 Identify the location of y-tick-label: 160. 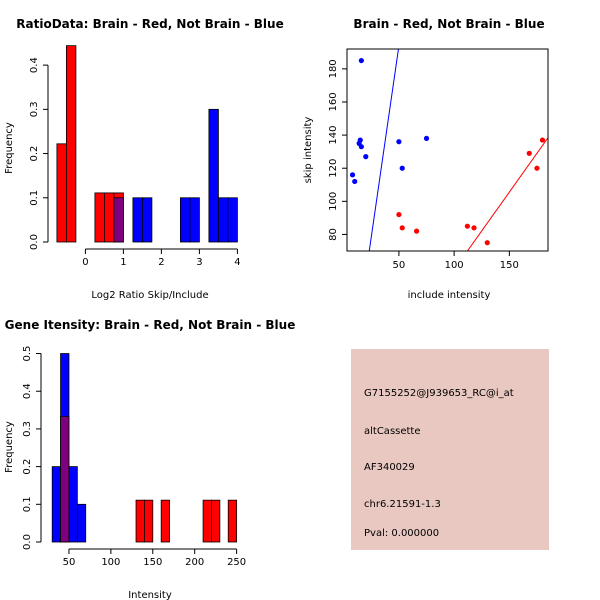
(333, 101).